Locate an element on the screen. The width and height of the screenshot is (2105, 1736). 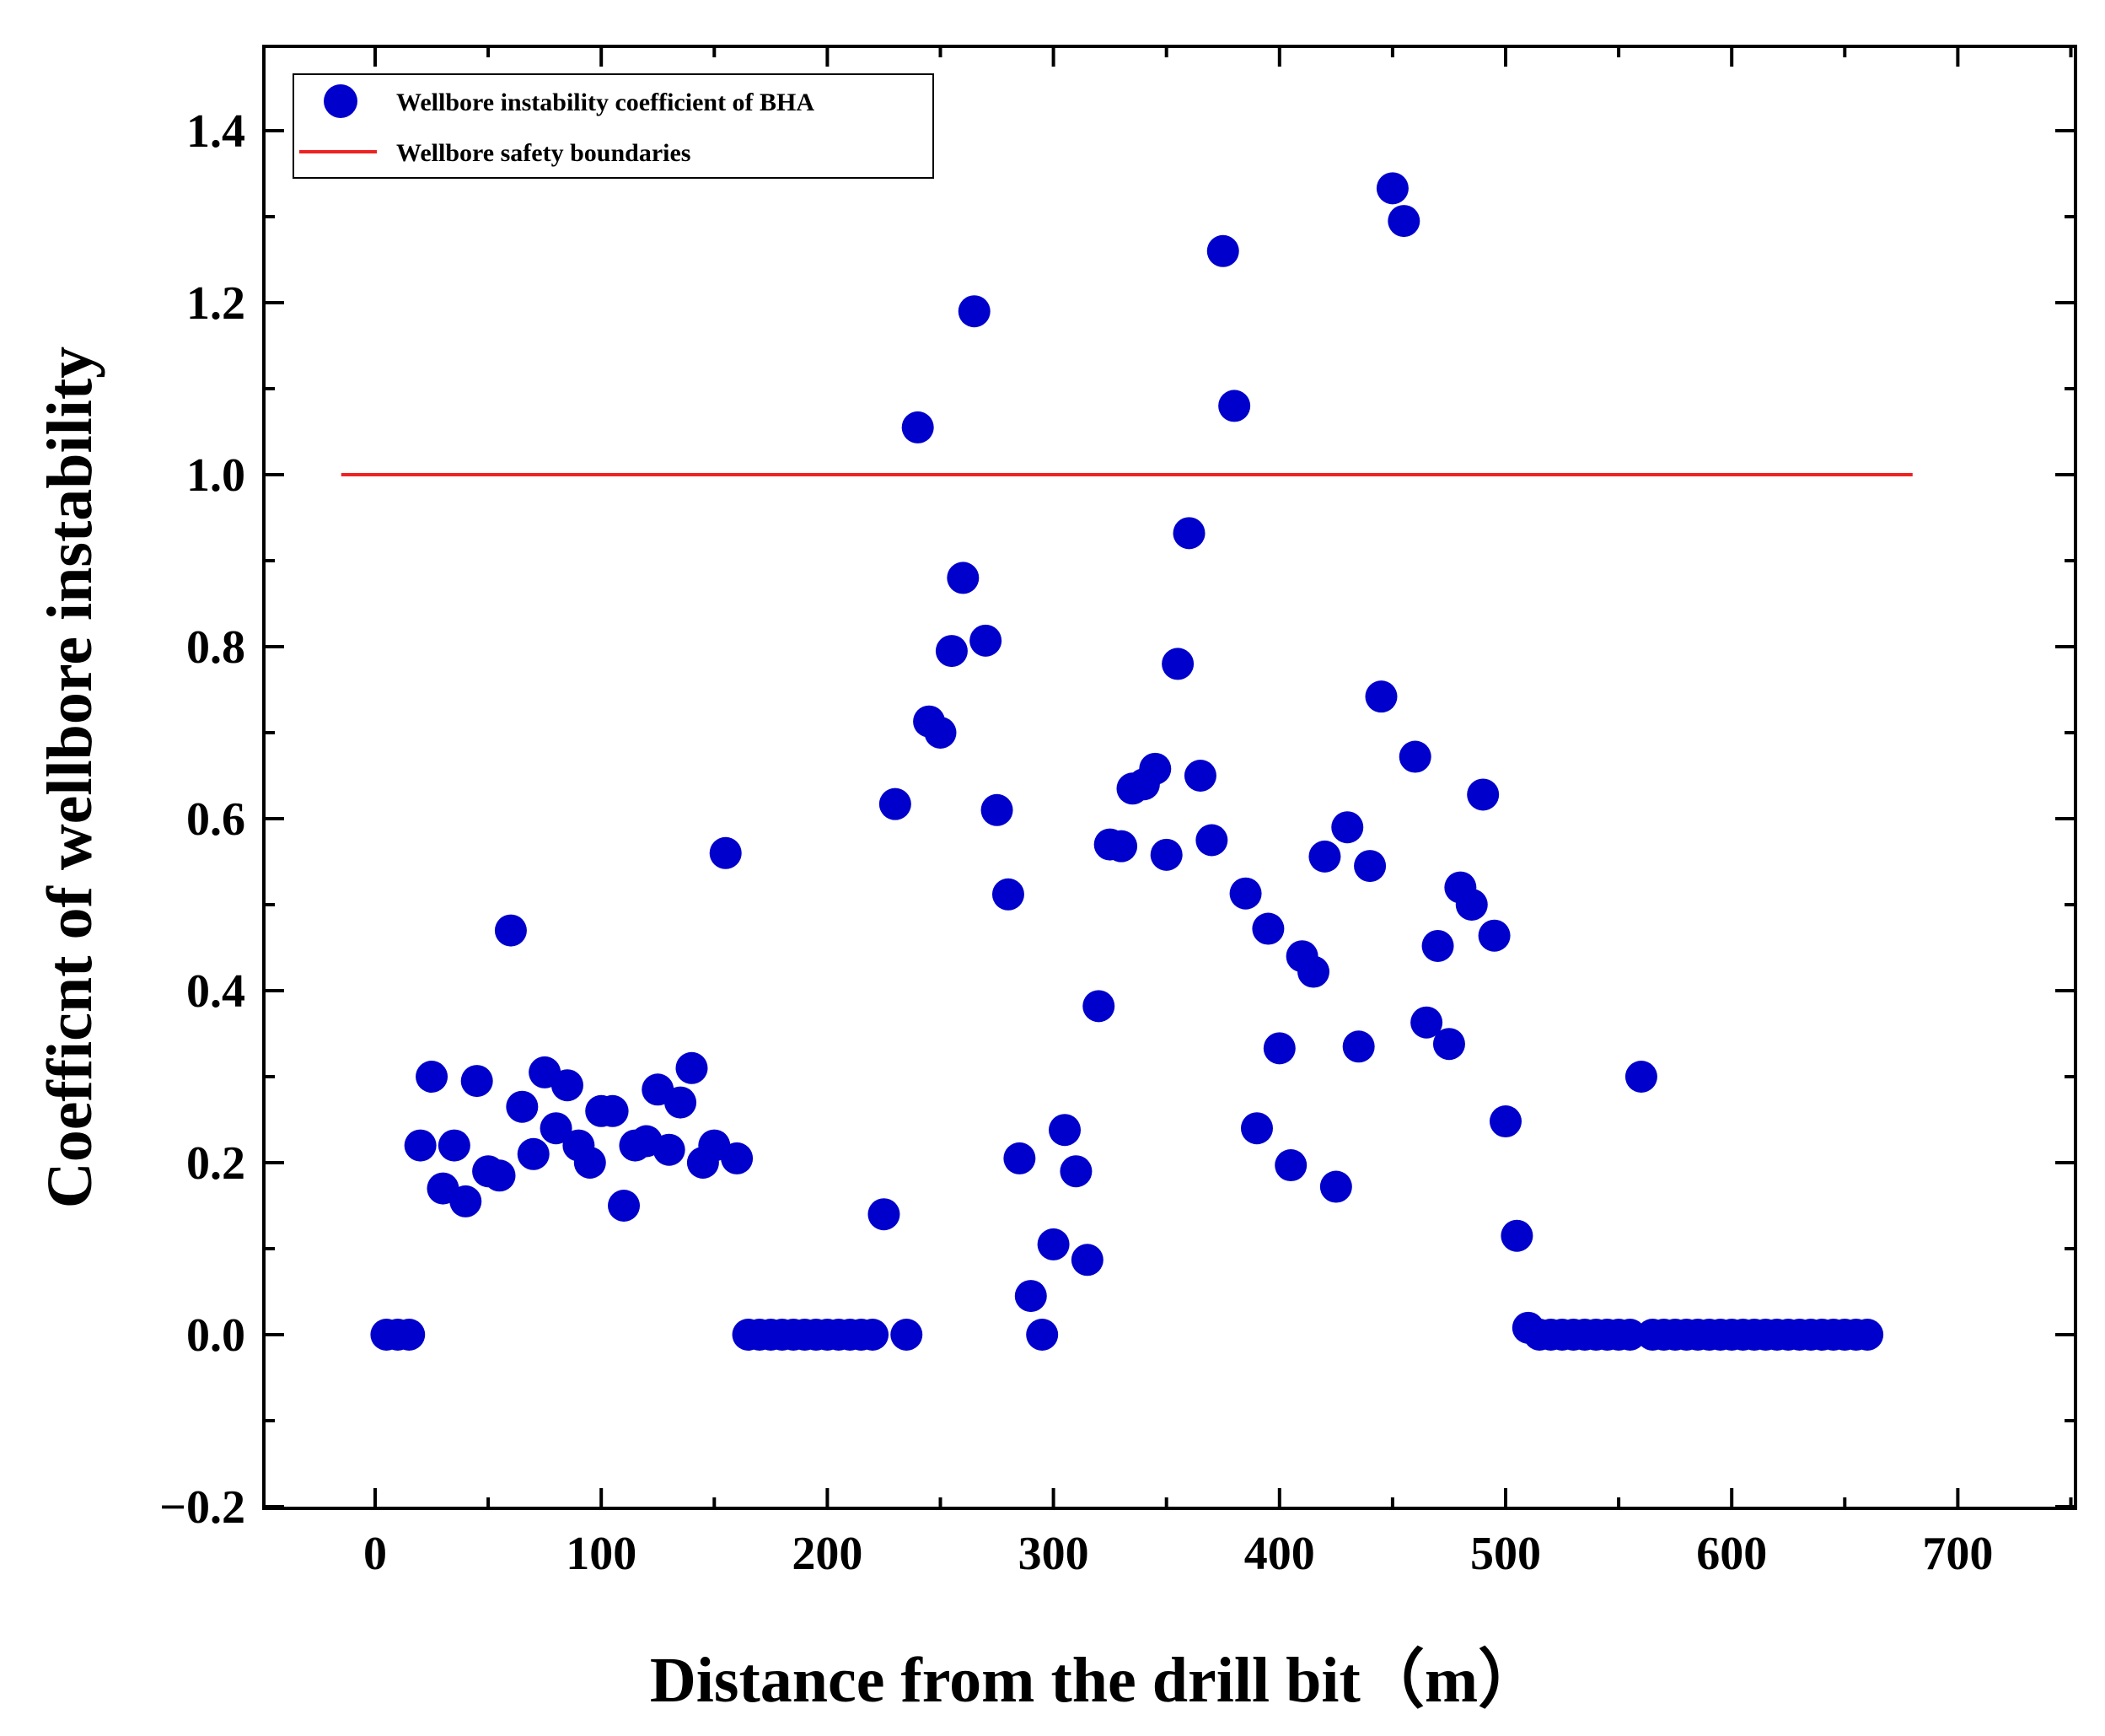
x-tick-label: 400 is located at coordinates (1279, 1554).